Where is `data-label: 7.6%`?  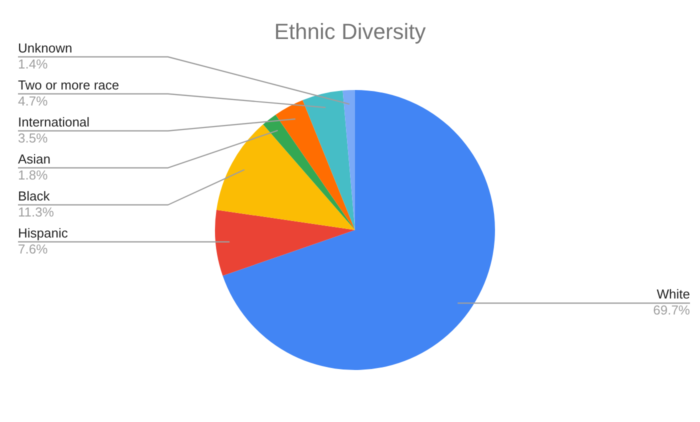 data-label: 7.6% is located at coordinates (33, 248).